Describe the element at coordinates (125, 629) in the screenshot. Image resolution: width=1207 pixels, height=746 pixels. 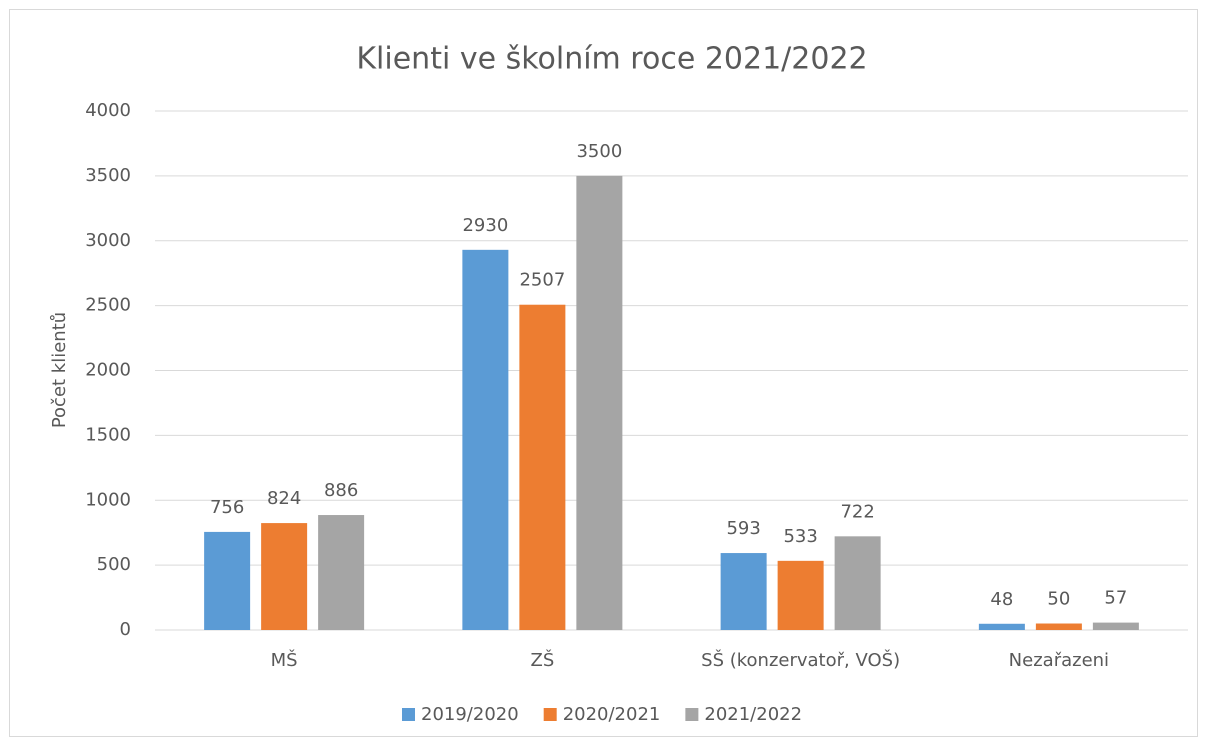
I see `y-tick-label: 0` at that location.